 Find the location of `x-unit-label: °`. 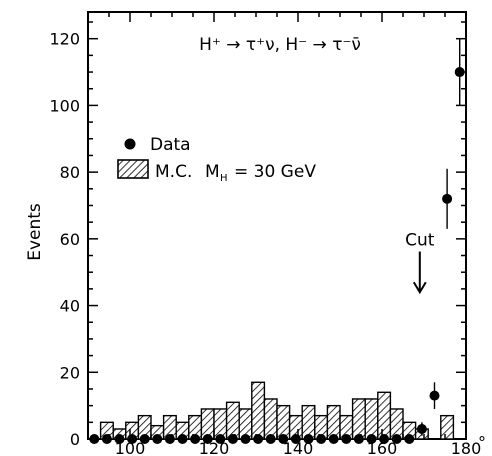

x-unit-label: ° is located at coordinates (482, 442).